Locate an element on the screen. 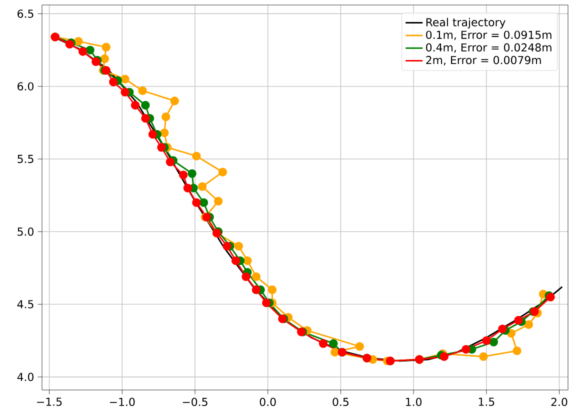  y-tick-label: 5.0 is located at coordinates (26, 232).